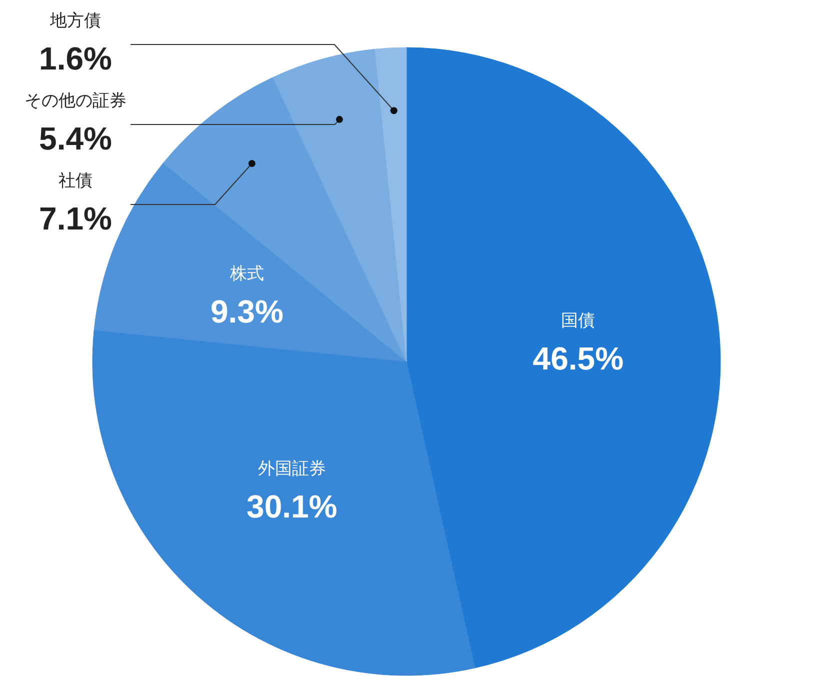  I want to click on slice-label: 国債, so click(578, 320).